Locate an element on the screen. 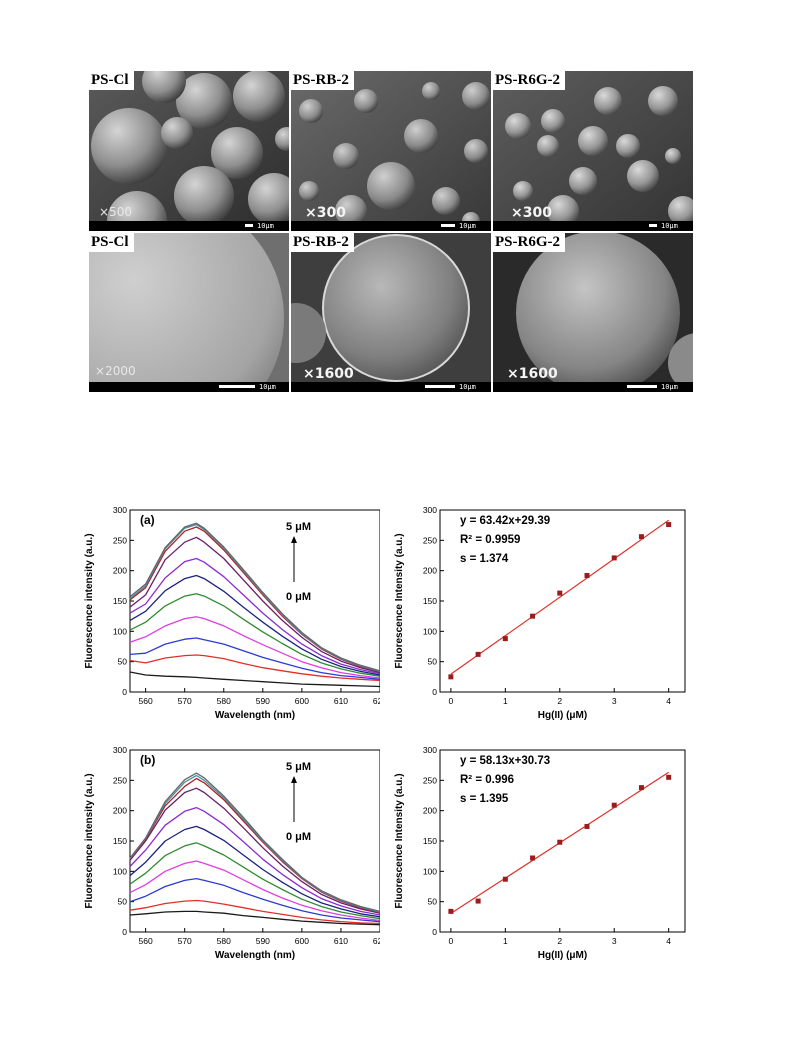  x-tick-label: 3 is located at coordinates (614, 701).